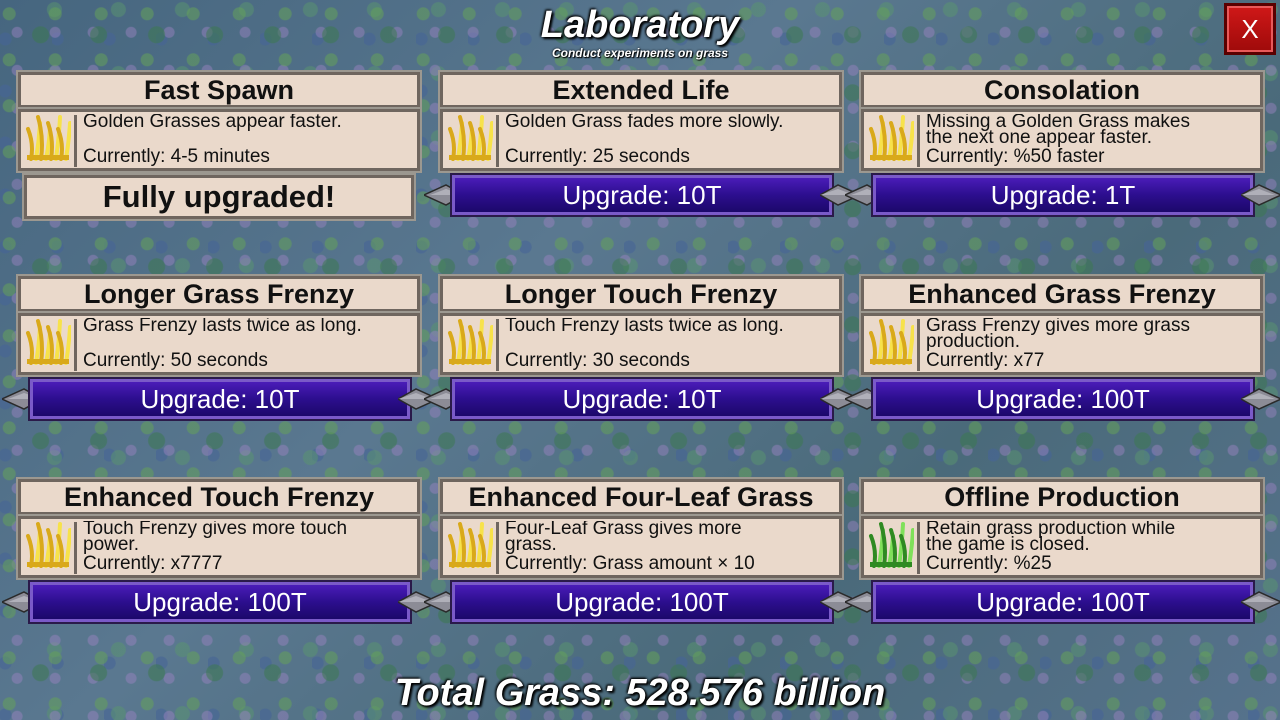  Describe the element at coordinates (623, 538) in the screenshot. I see `upgrade-description: Four-Leaf Grass gives more grass.` at that location.